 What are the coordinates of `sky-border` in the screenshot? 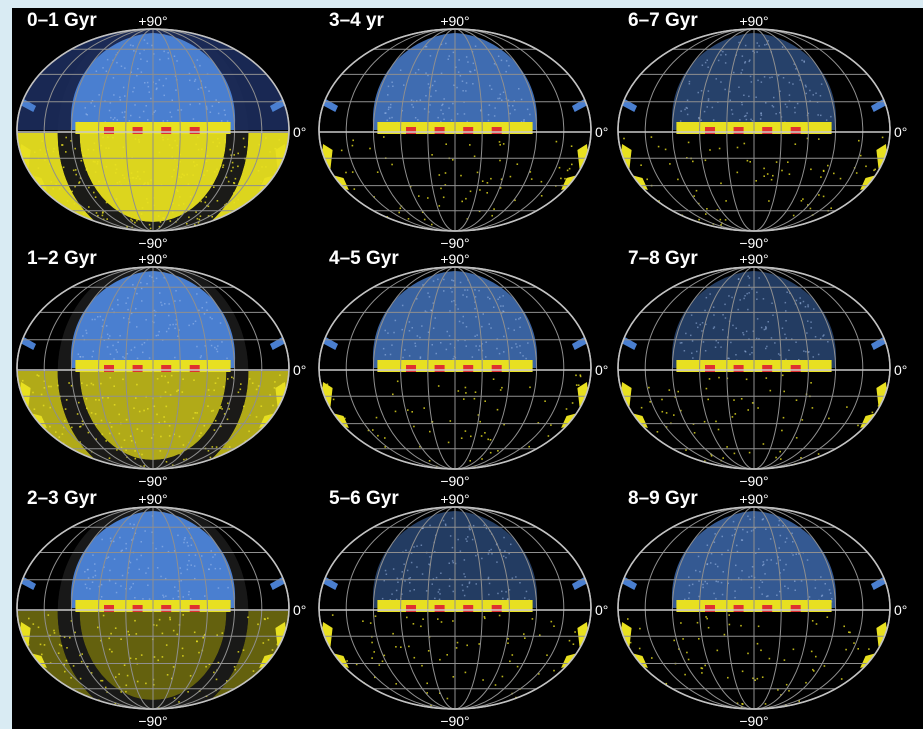 It's located at (455, 368).